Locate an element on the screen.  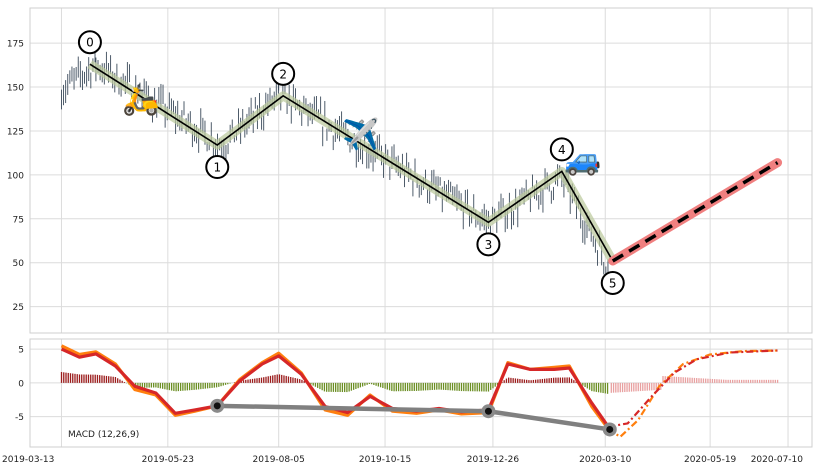
price-y-tick-label: 150 is located at coordinates (15, 89).